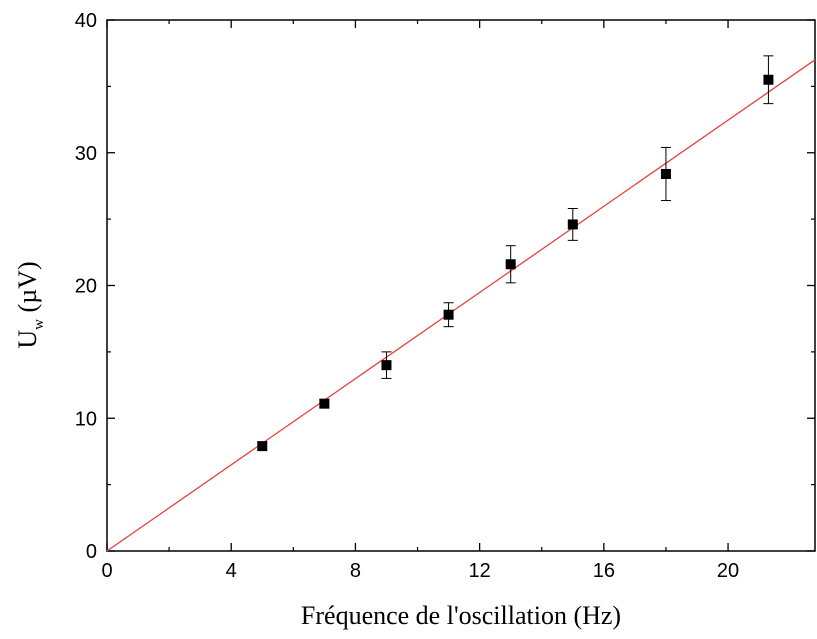  Describe the element at coordinates (91, 552) in the screenshot. I see `y-tick-label: 0` at that location.